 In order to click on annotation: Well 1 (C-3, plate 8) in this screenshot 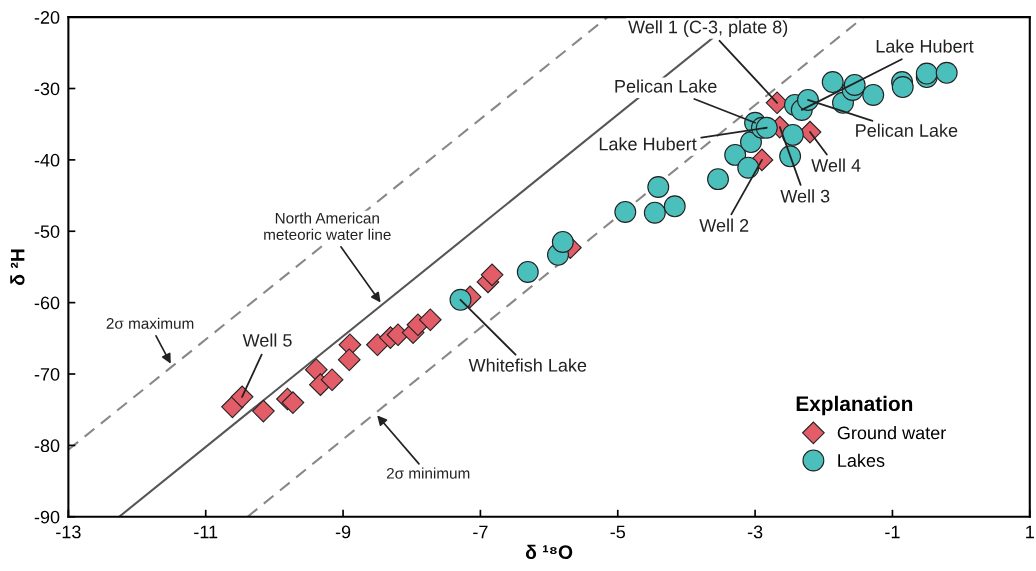, I will do `click(708, 28)`.